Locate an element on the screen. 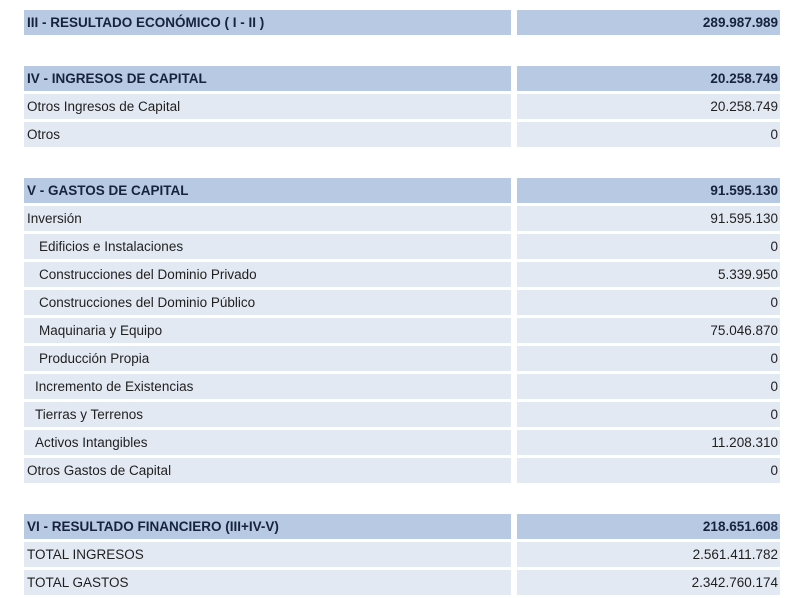  section-header-value: 20.258.749 is located at coordinates (648, 78).